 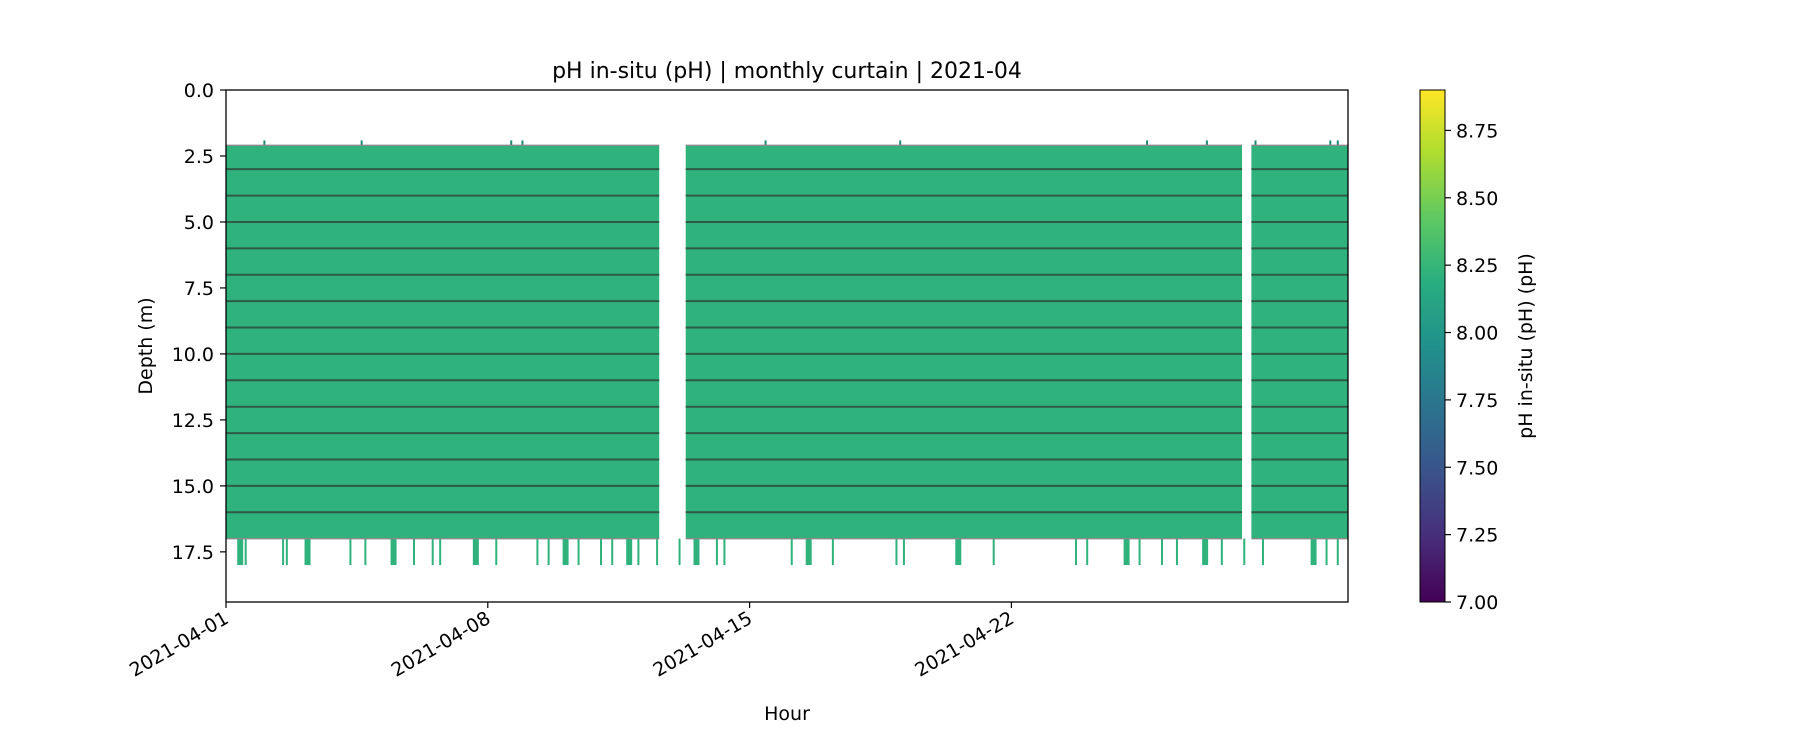 I want to click on y-tick-label: 17.5, so click(x=193, y=553).